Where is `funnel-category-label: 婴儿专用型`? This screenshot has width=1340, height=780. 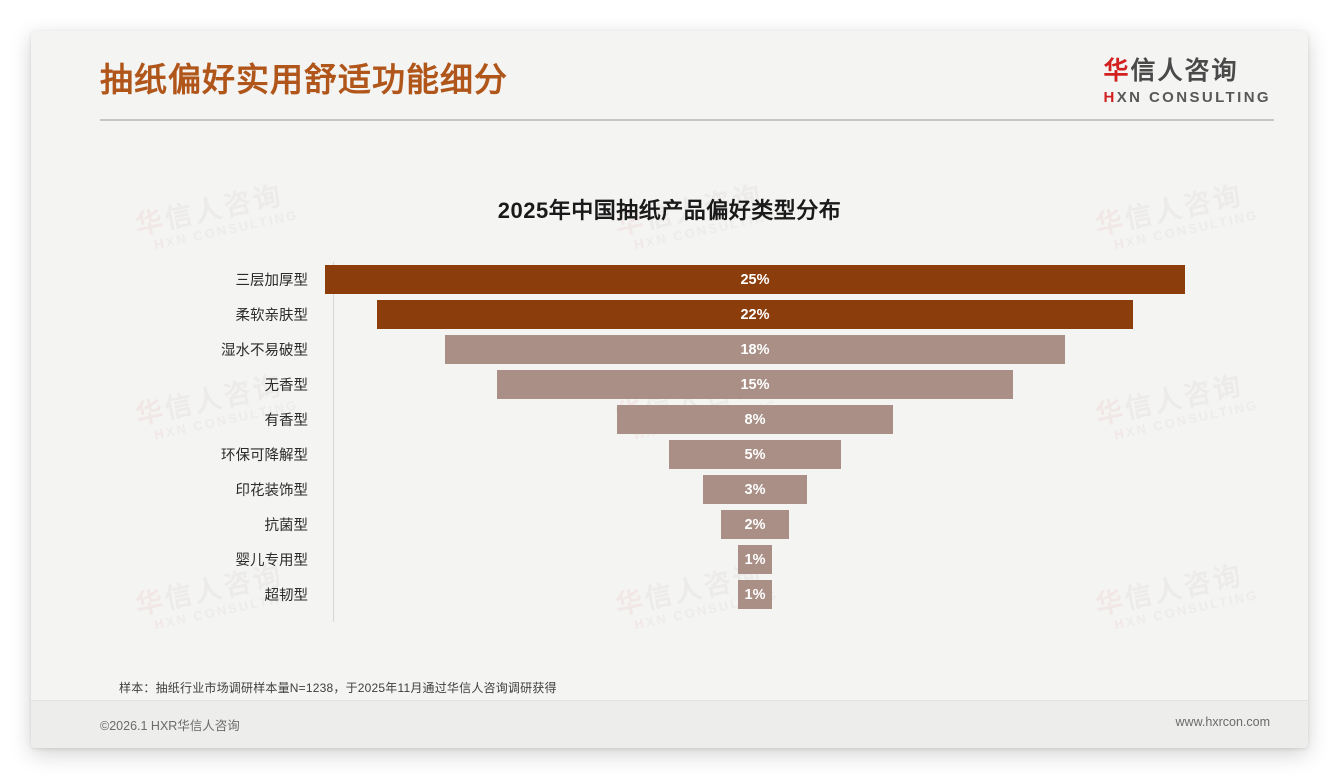 funnel-category-label: 婴儿专用型 is located at coordinates (272, 561).